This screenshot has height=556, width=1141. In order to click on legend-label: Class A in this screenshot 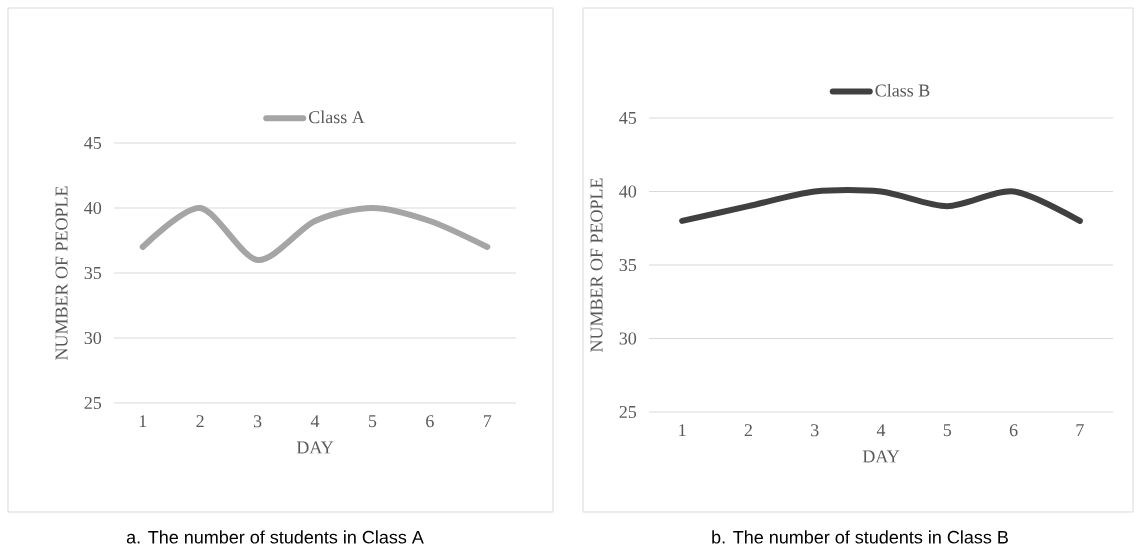, I will do `click(336, 117)`.